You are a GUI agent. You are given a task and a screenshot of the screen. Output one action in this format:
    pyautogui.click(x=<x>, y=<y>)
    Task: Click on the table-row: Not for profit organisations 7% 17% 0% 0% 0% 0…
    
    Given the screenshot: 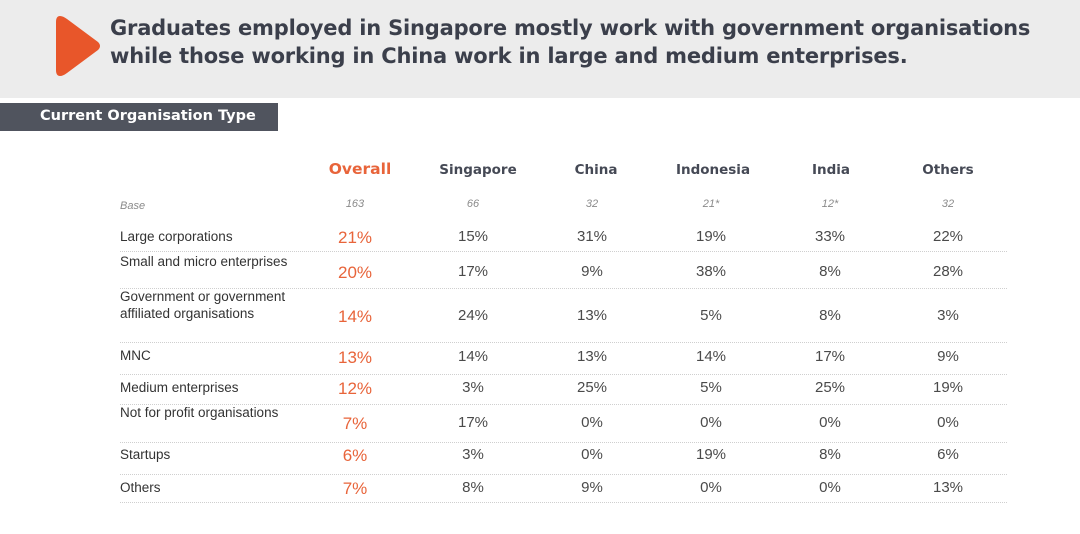 What is the action you would take?
    pyautogui.click(x=563, y=424)
    